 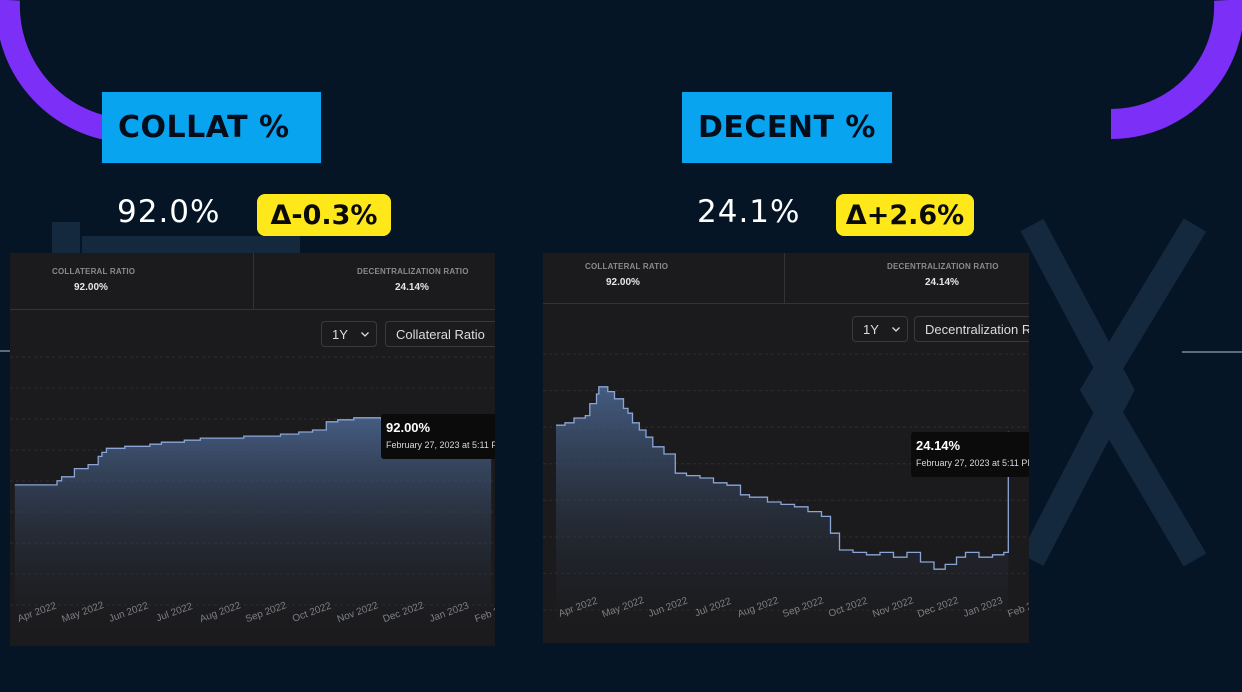 I want to click on metric-select: Decentralization Ratio, so click(x=971, y=329).